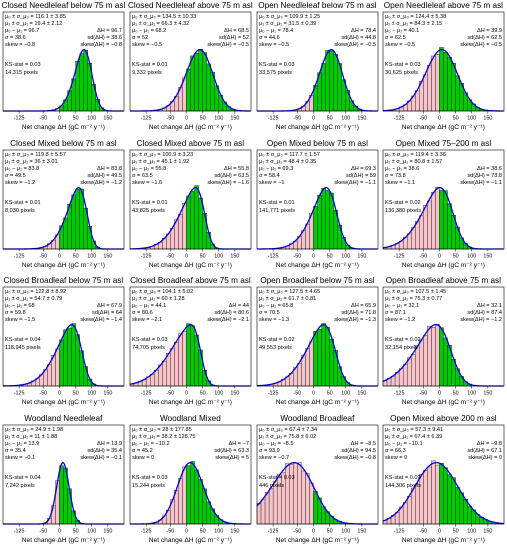 The height and width of the screenshot is (550, 507). Describe the element at coordinates (288, 430) in the screenshot. I see `stat-mu0: μ₀ ± σ_μ₀ = 67.4 ± 7.34` at that location.